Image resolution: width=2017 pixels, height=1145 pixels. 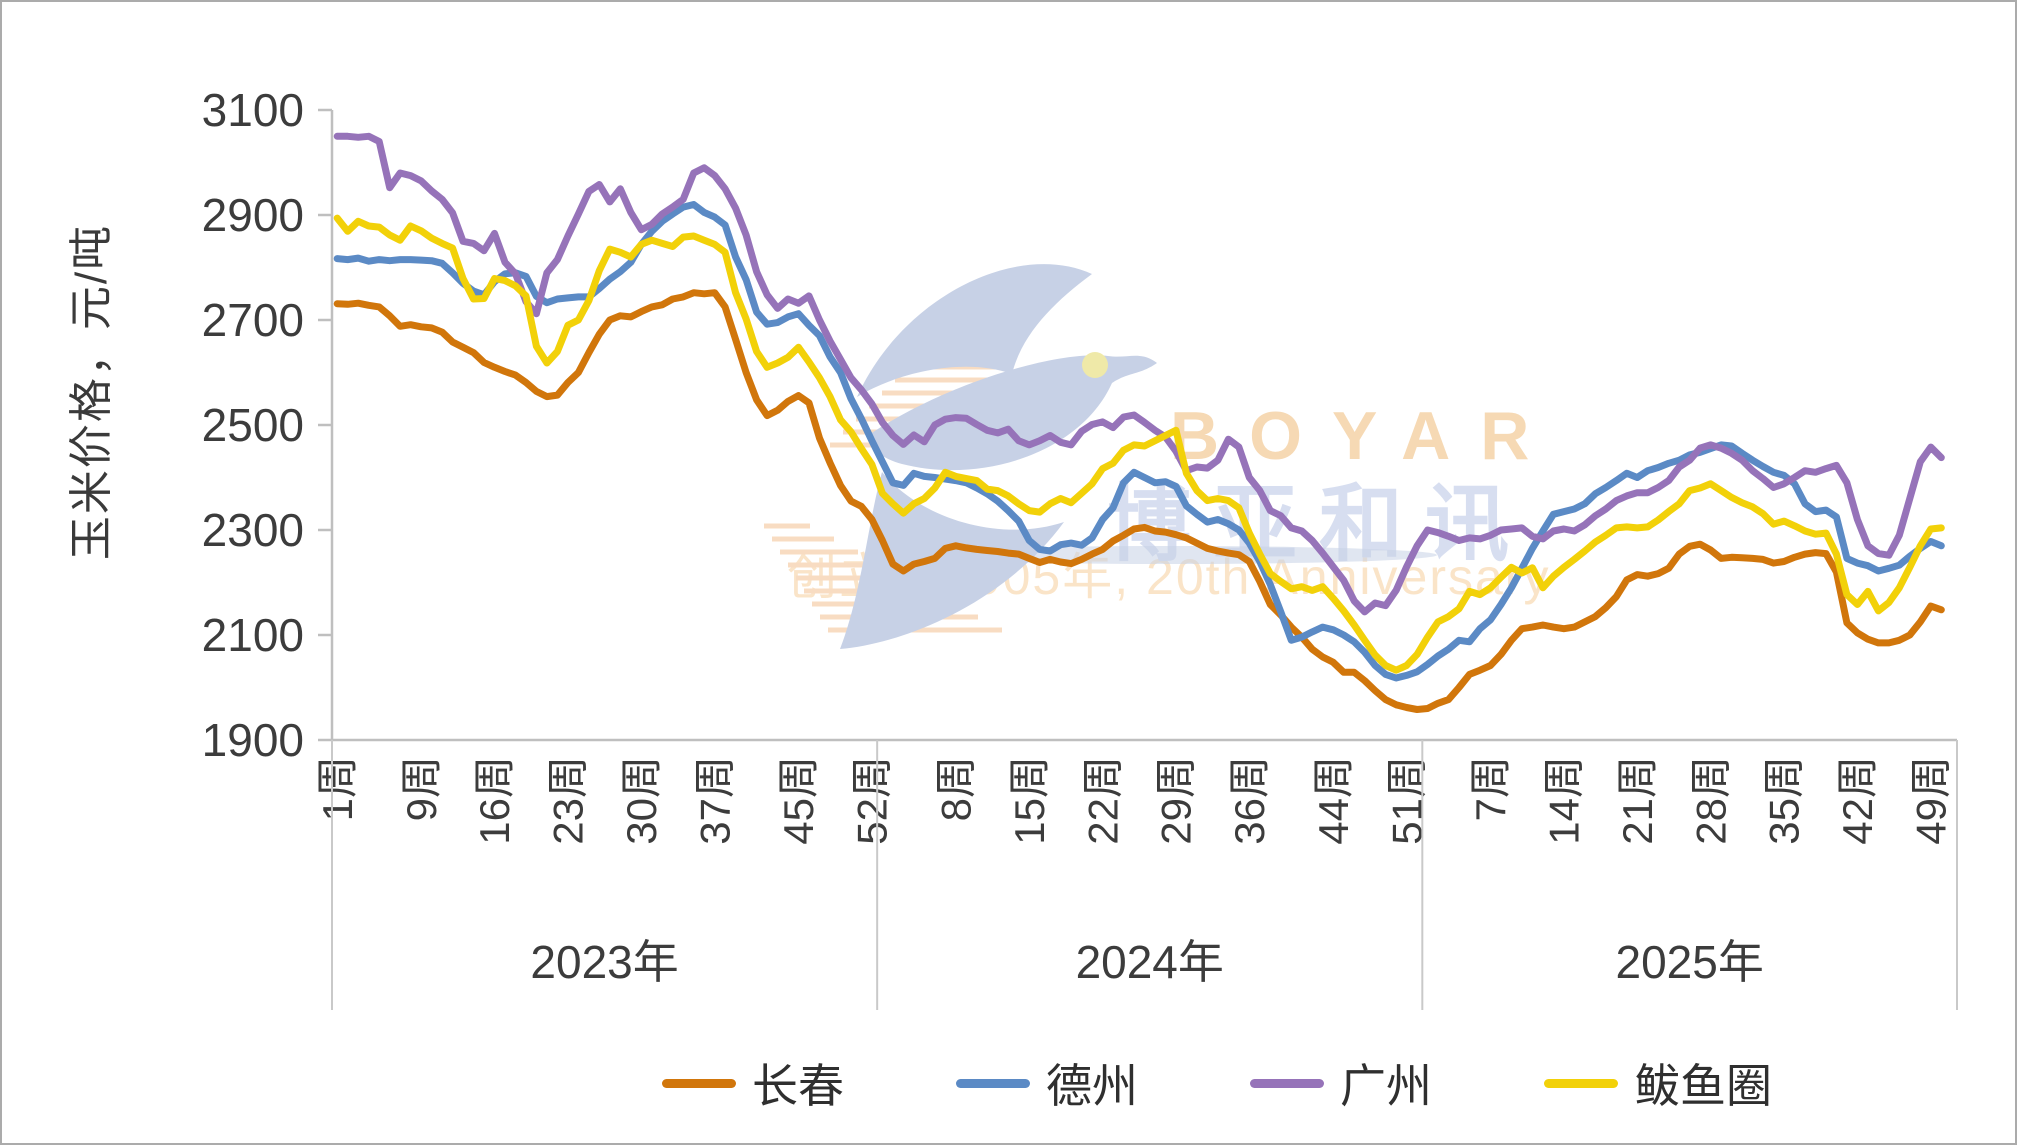 What do you see at coordinates (1095, 365) in the screenshot?
I see `watermark-bird-eye` at bounding box center [1095, 365].